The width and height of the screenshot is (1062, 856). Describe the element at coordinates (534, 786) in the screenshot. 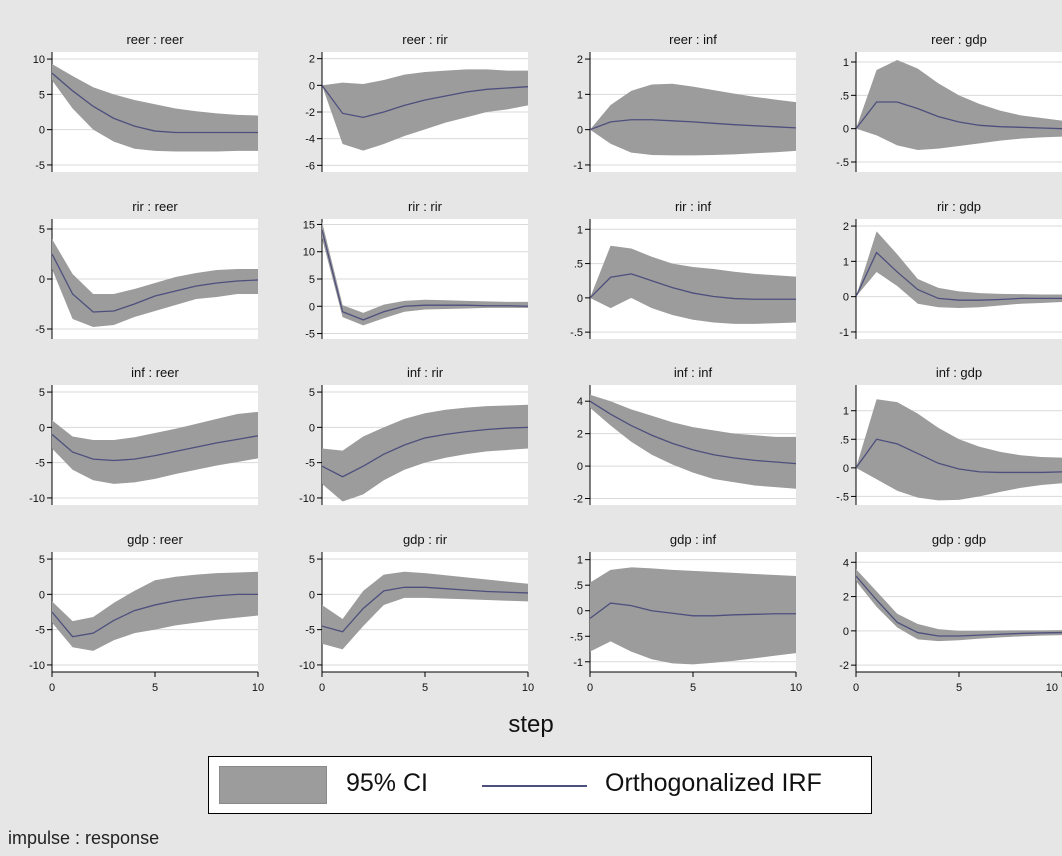

I see `legend-irf-line` at that location.